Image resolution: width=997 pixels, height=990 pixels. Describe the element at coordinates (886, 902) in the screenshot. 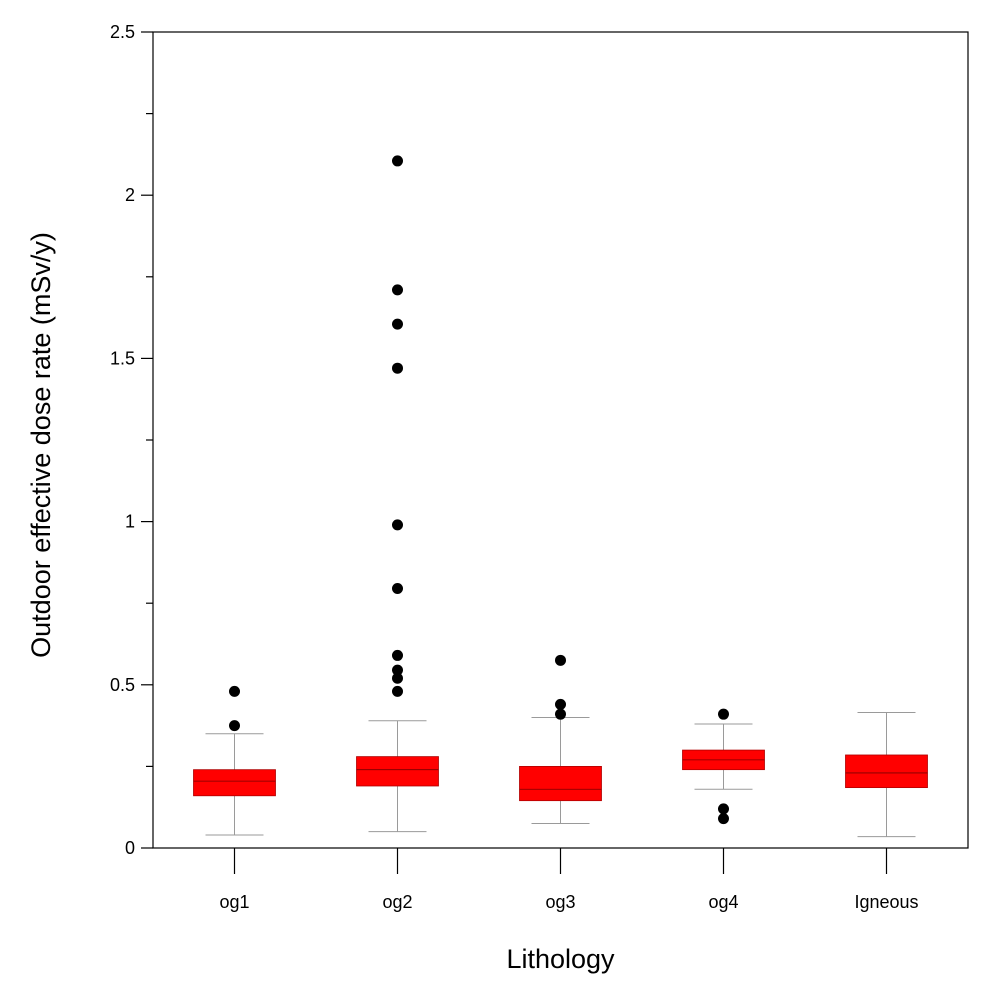

I see `x-tick-label: Igneous` at that location.